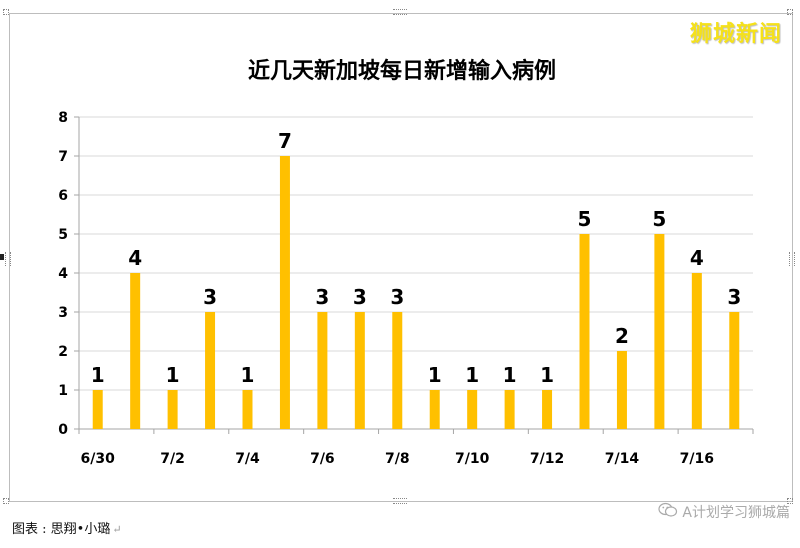  What do you see at coordinates (63, 157) in the screenshot?
I see `y-tick-label: 7` at bounding box center [63, 157].